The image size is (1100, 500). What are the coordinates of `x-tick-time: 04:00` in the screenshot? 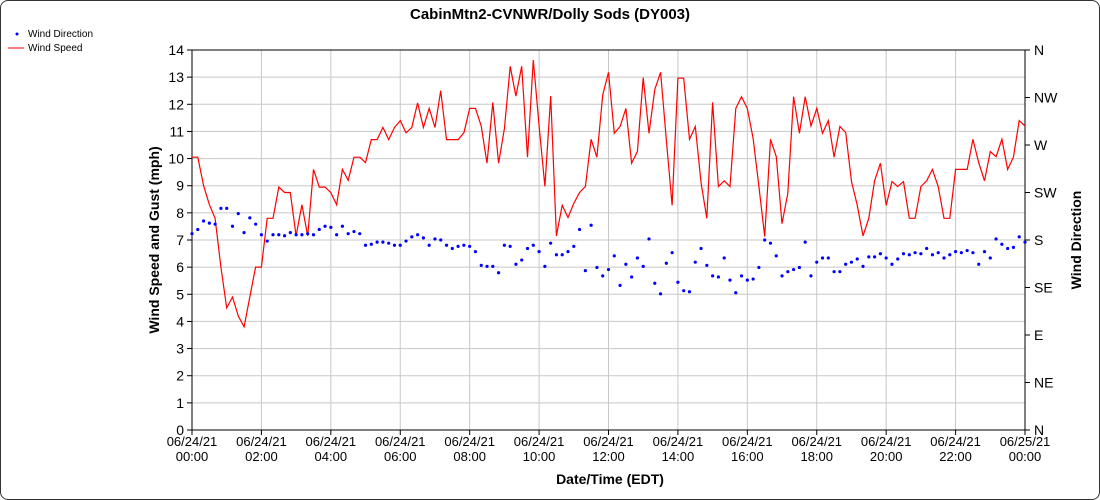 It's located at (331, 456).